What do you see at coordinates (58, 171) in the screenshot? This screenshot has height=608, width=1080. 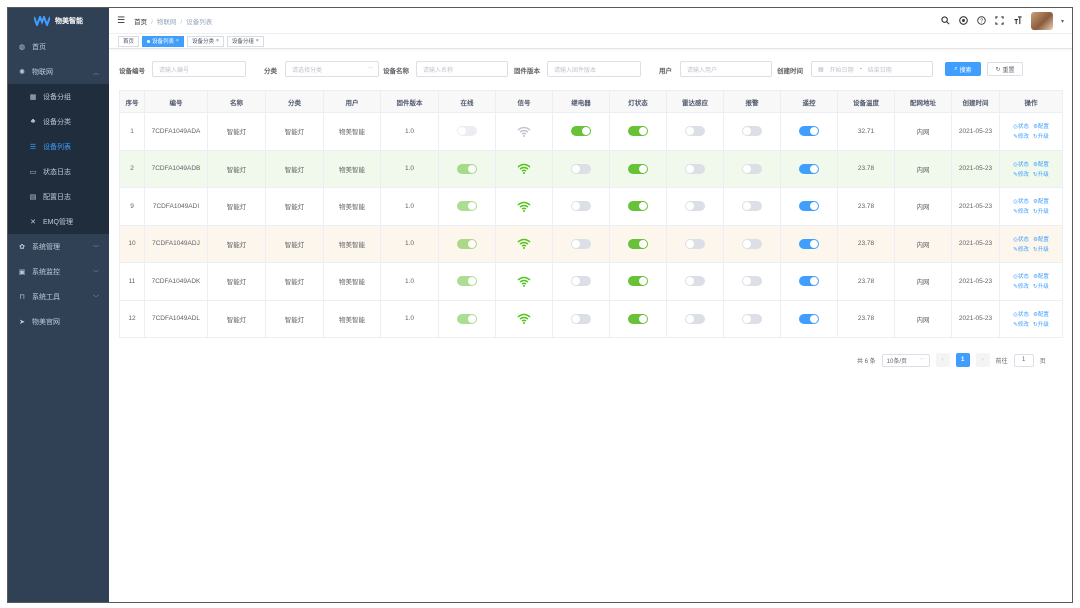 I see `sidebar-item-status-log: ▭ 状态日志` at bounding box center [58, 171].